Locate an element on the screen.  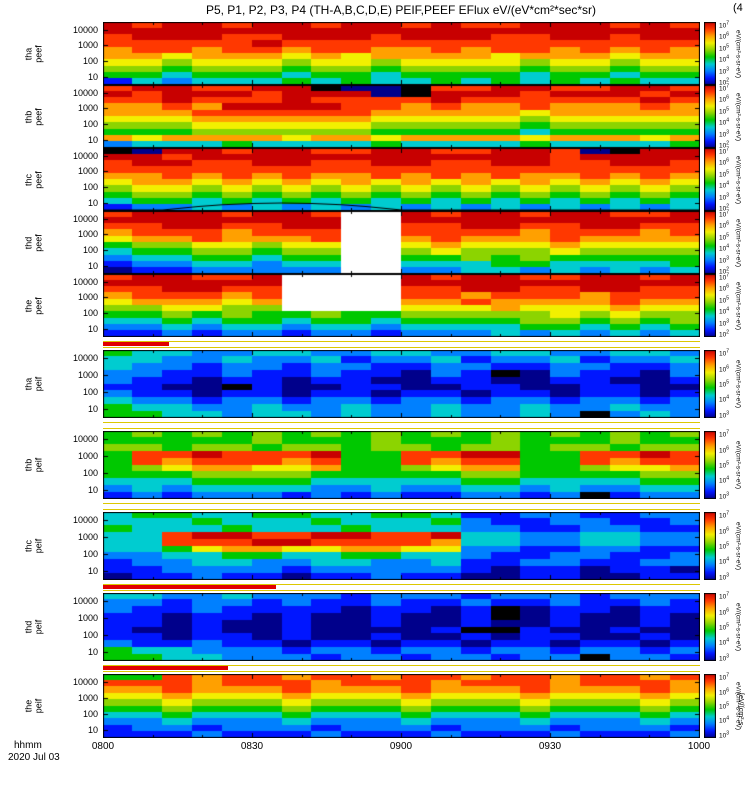
panel-label-thb-peef: thb peef is located at coordinates (33, 116).